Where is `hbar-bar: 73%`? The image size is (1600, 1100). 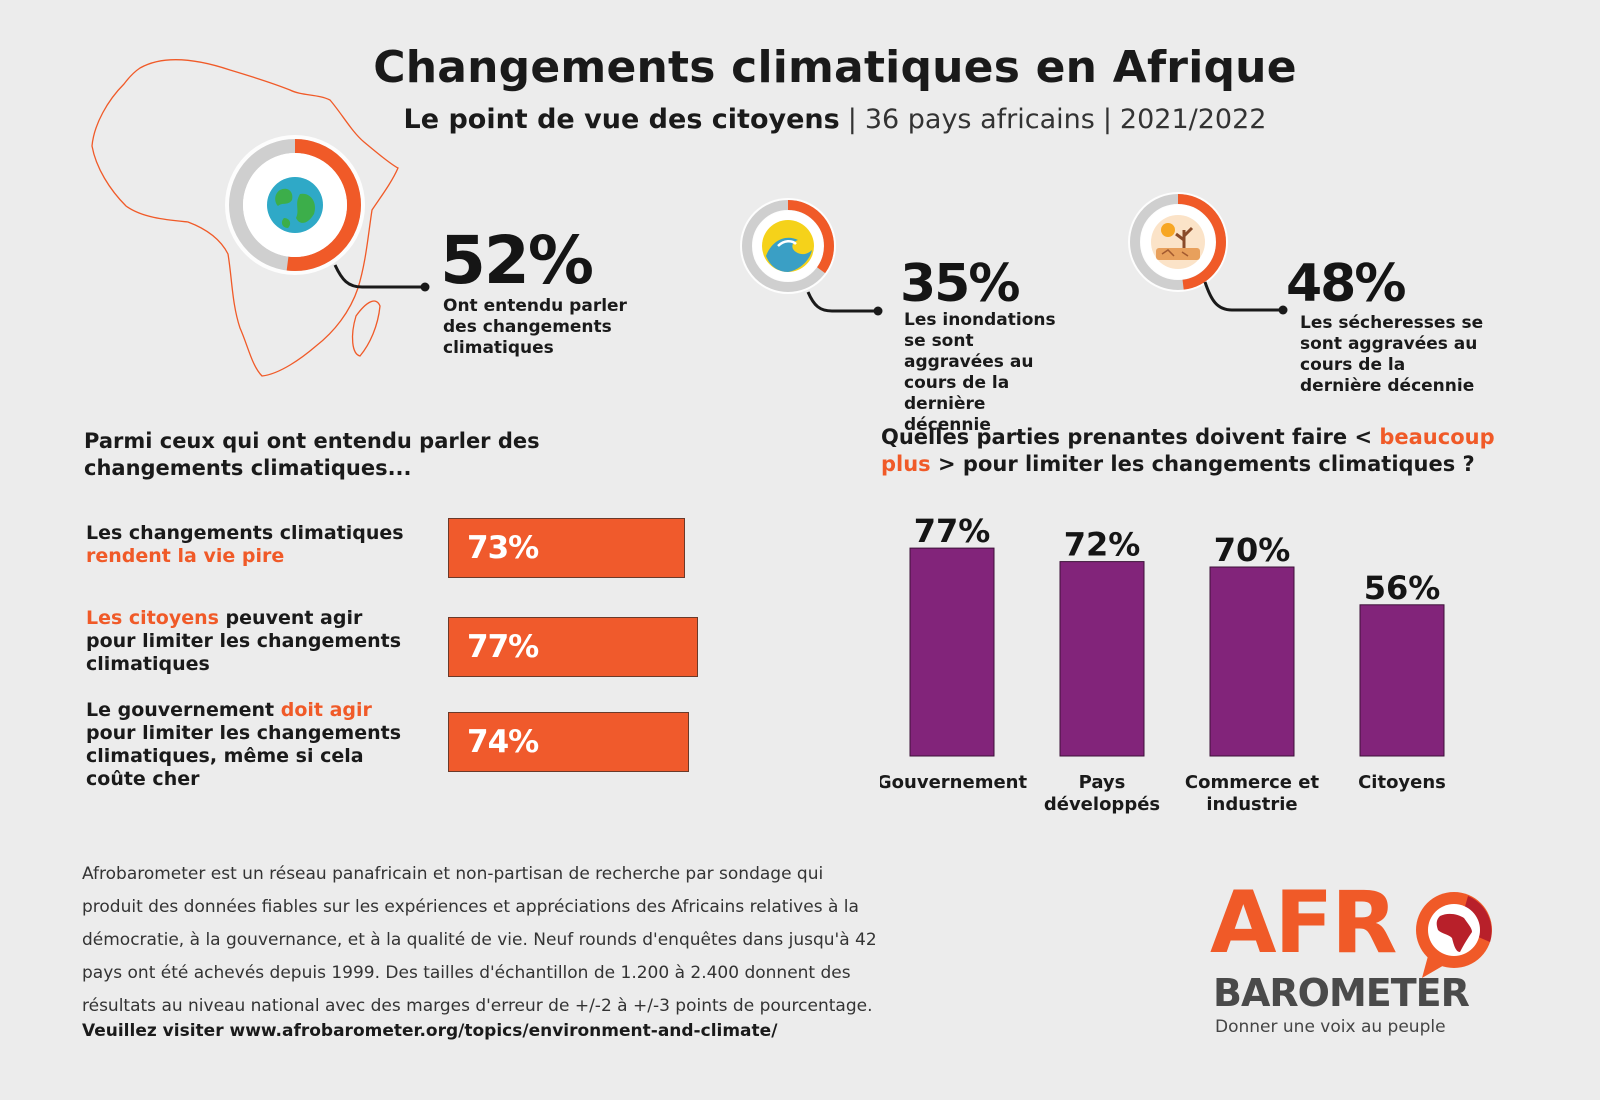 hbar-bar: 73% is located at coordinates (567, 548).